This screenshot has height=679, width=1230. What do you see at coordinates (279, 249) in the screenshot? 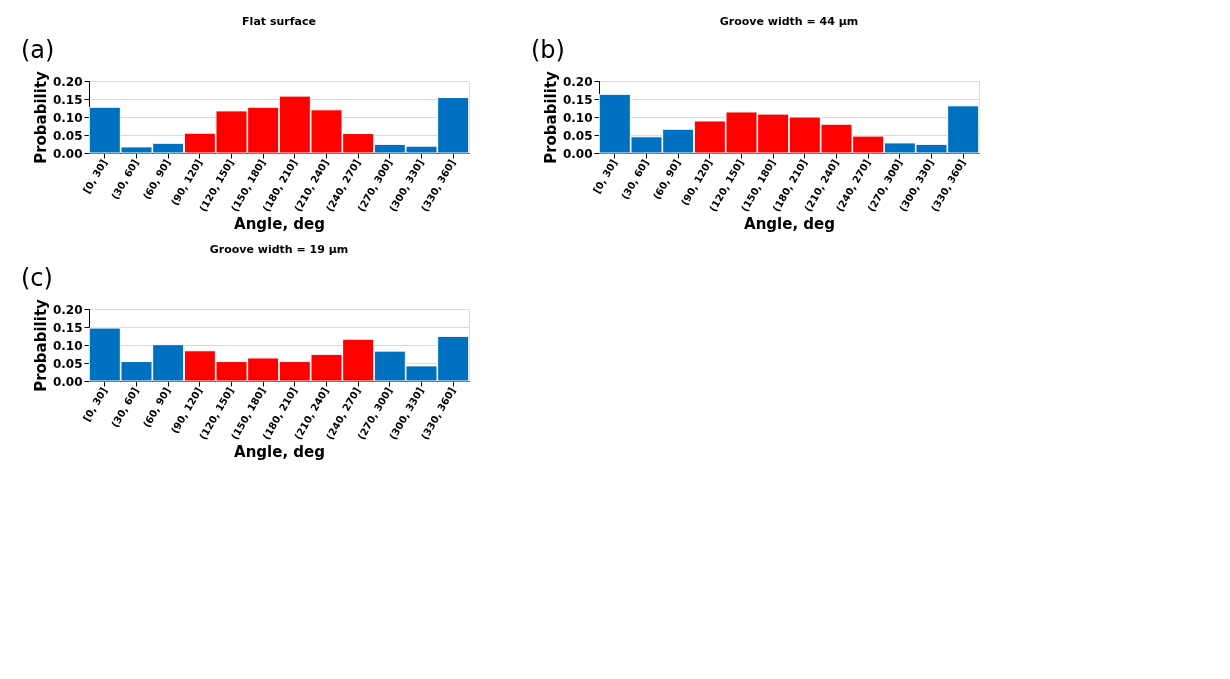
I see `chart-title: Groove width = 19 µm` at bounding box center [279, 249].